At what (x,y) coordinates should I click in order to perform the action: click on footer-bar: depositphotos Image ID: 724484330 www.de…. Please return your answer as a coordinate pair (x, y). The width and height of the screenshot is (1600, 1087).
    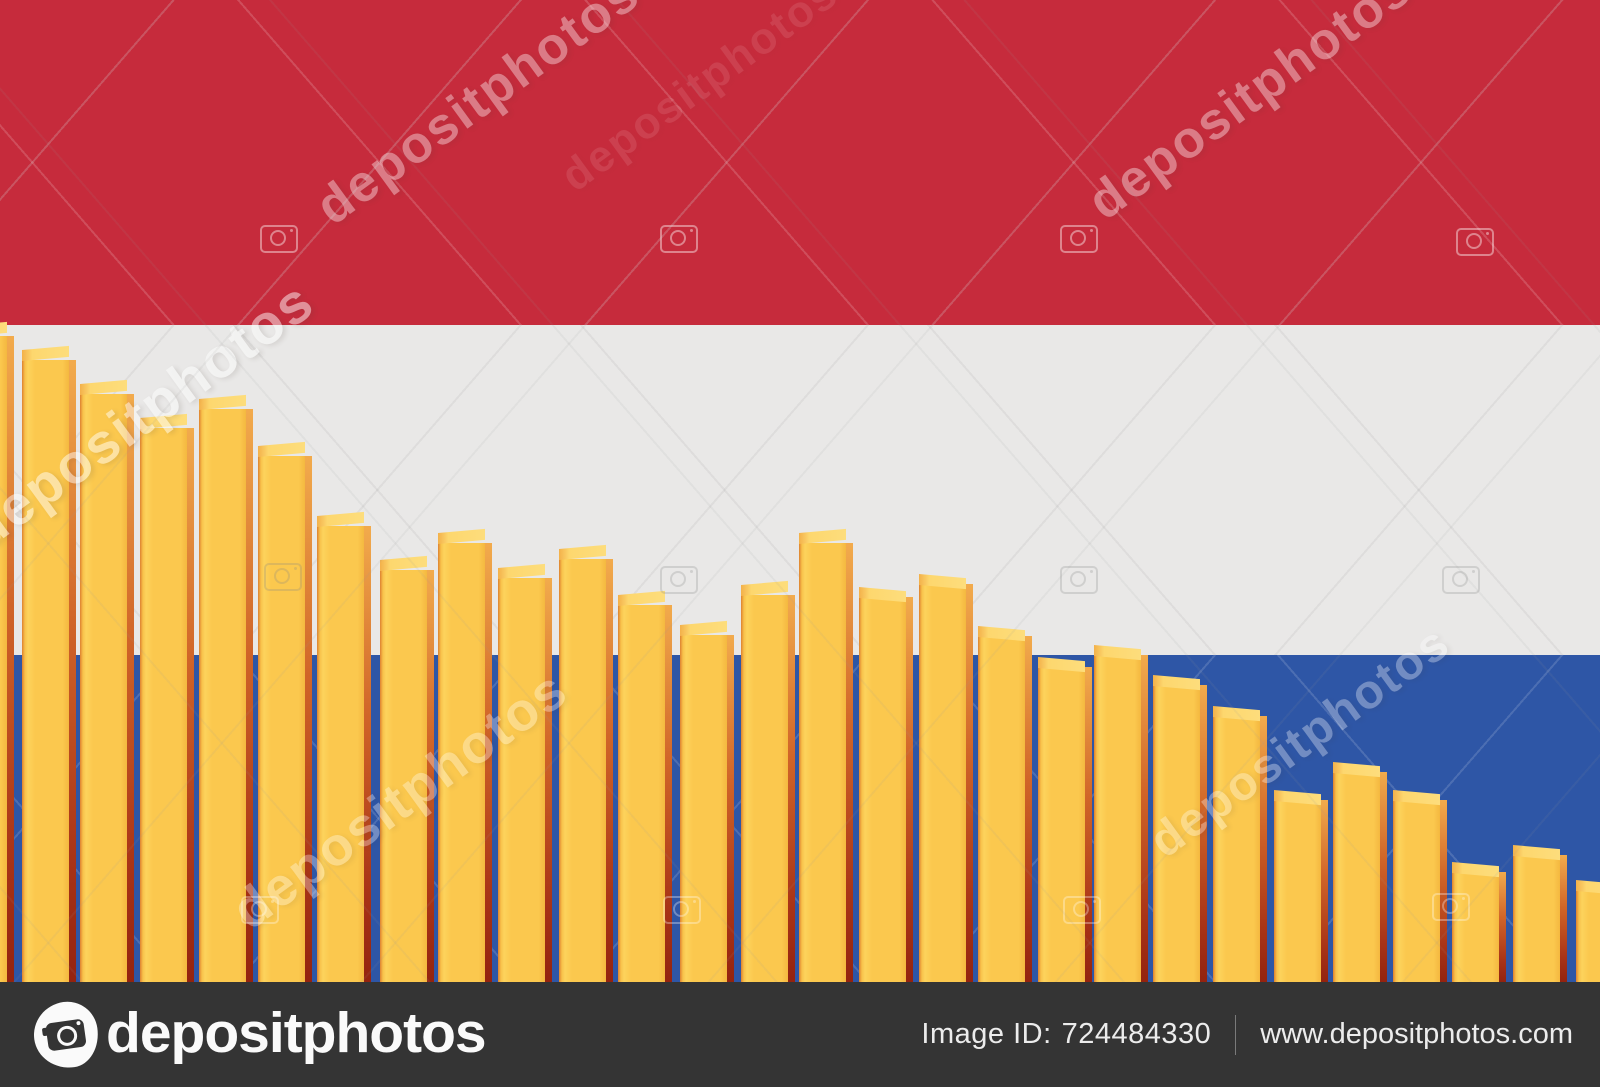
    Looking at the image, I should click on (800, 1034).